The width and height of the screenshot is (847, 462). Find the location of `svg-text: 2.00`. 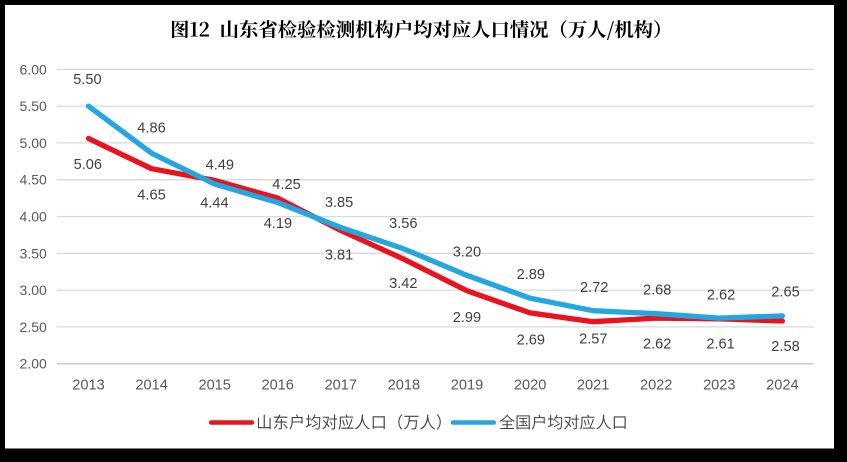

svg-text: 2.00 is located at coordinates (33, 364).